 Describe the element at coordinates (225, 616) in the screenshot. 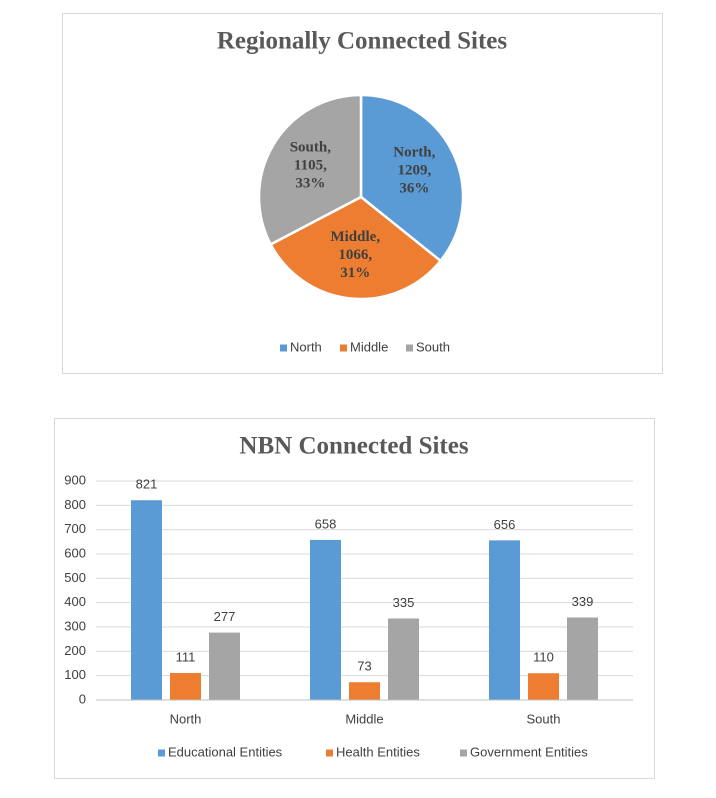

I see `data-label: 277` at that location.